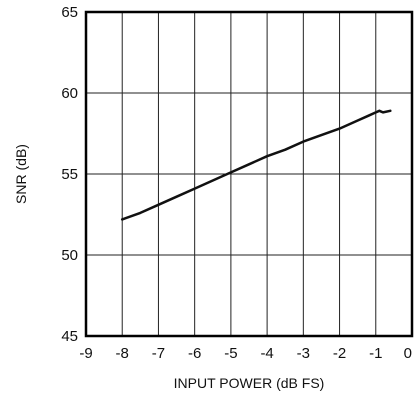  I want to click on x-tick-label: -4, so click(266, 353).